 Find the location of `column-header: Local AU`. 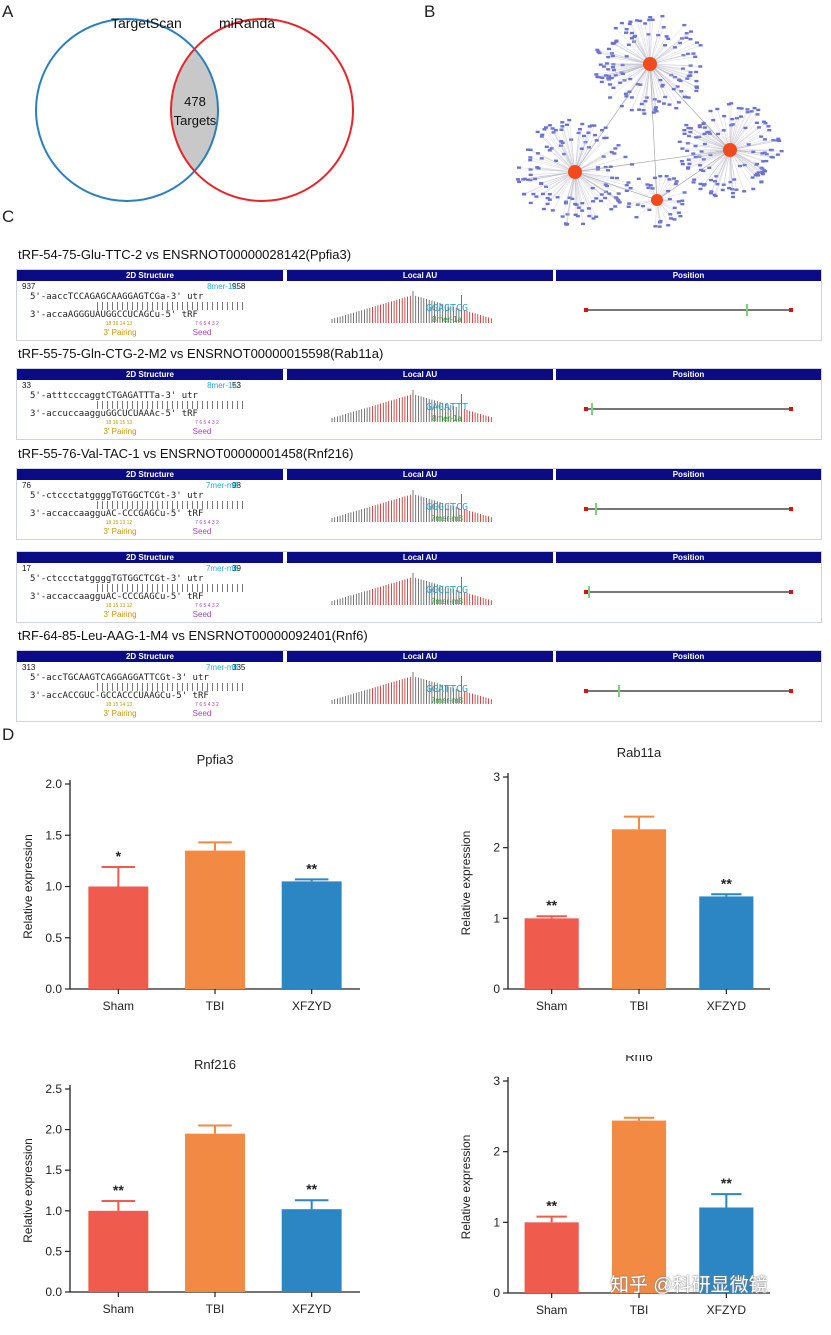

column-header: Local AU is located at coordinates (420, 656).